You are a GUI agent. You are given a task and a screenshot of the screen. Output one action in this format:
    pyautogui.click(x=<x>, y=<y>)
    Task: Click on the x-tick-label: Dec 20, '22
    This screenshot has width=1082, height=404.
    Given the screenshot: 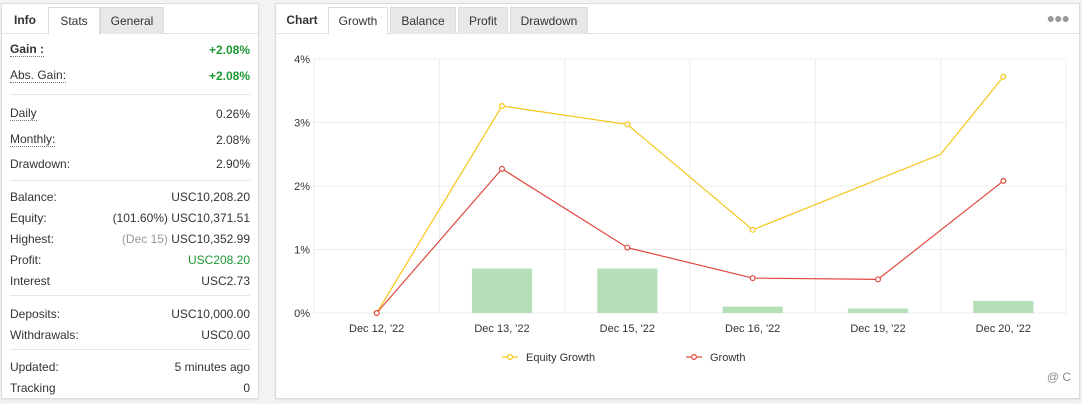 What is the action you would take?
    pyautogui.click(x=1003, y=329)
    